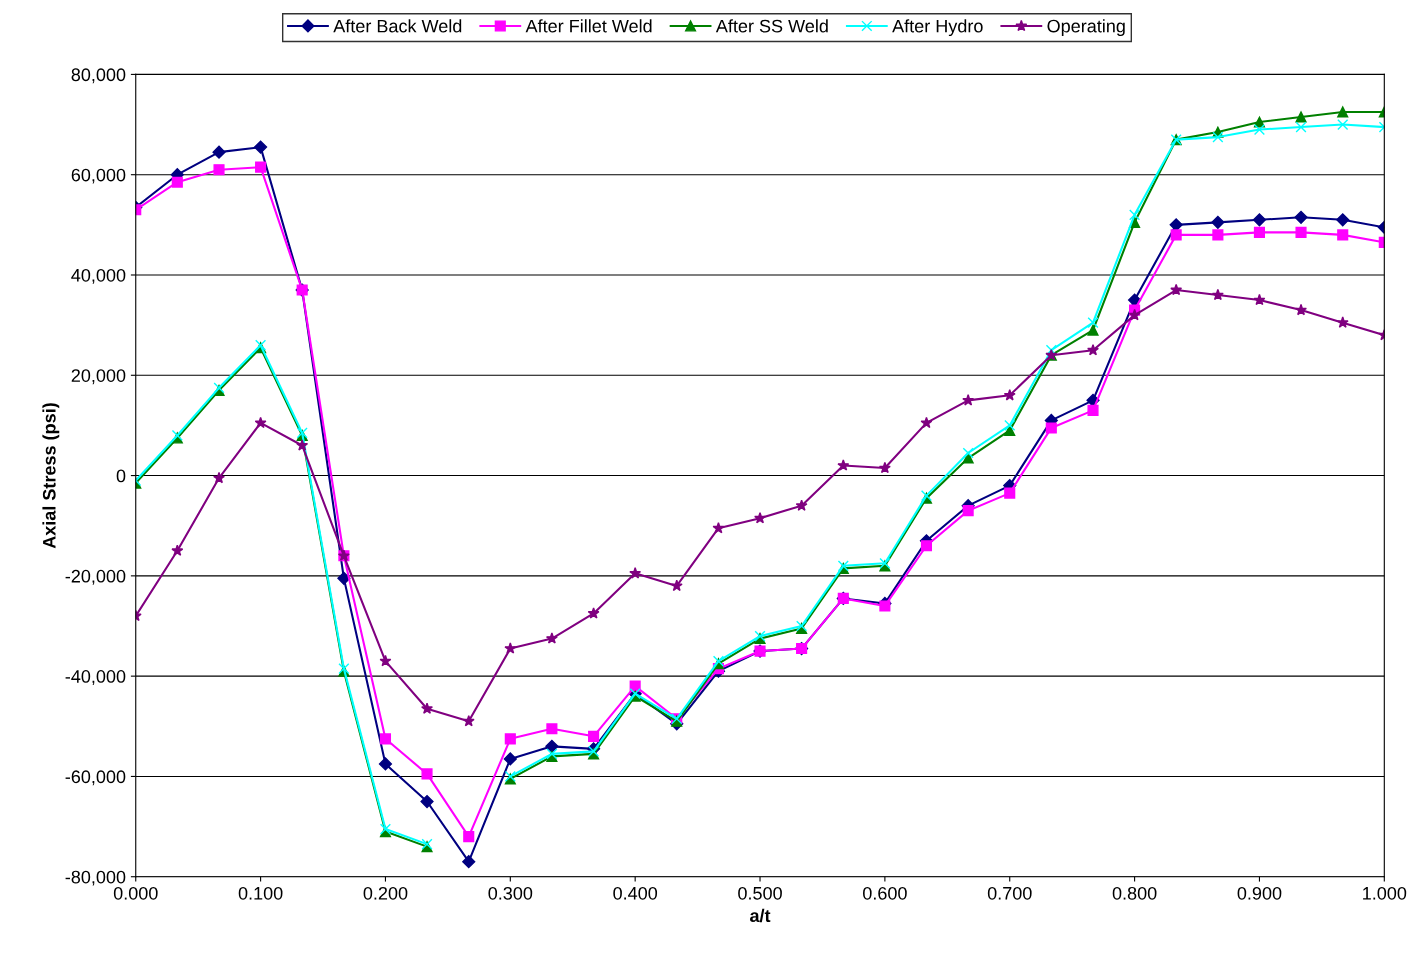 The image size is (1414, 954). What do you see at coordinates (1009, 893) in the screenshot?
I see `x-tick-label: 0.700` at bounding box center [1009, 893].